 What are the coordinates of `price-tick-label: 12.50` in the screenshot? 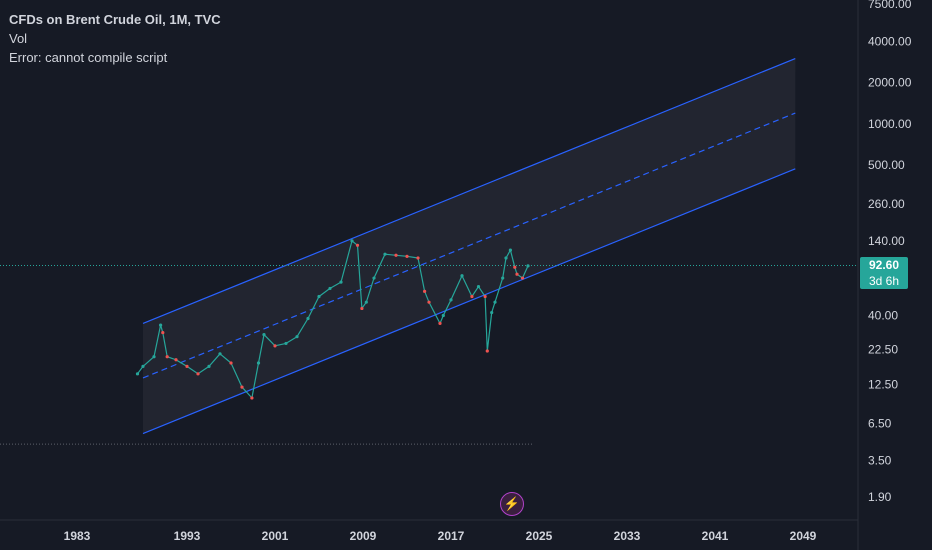 It's located at (883, 385).